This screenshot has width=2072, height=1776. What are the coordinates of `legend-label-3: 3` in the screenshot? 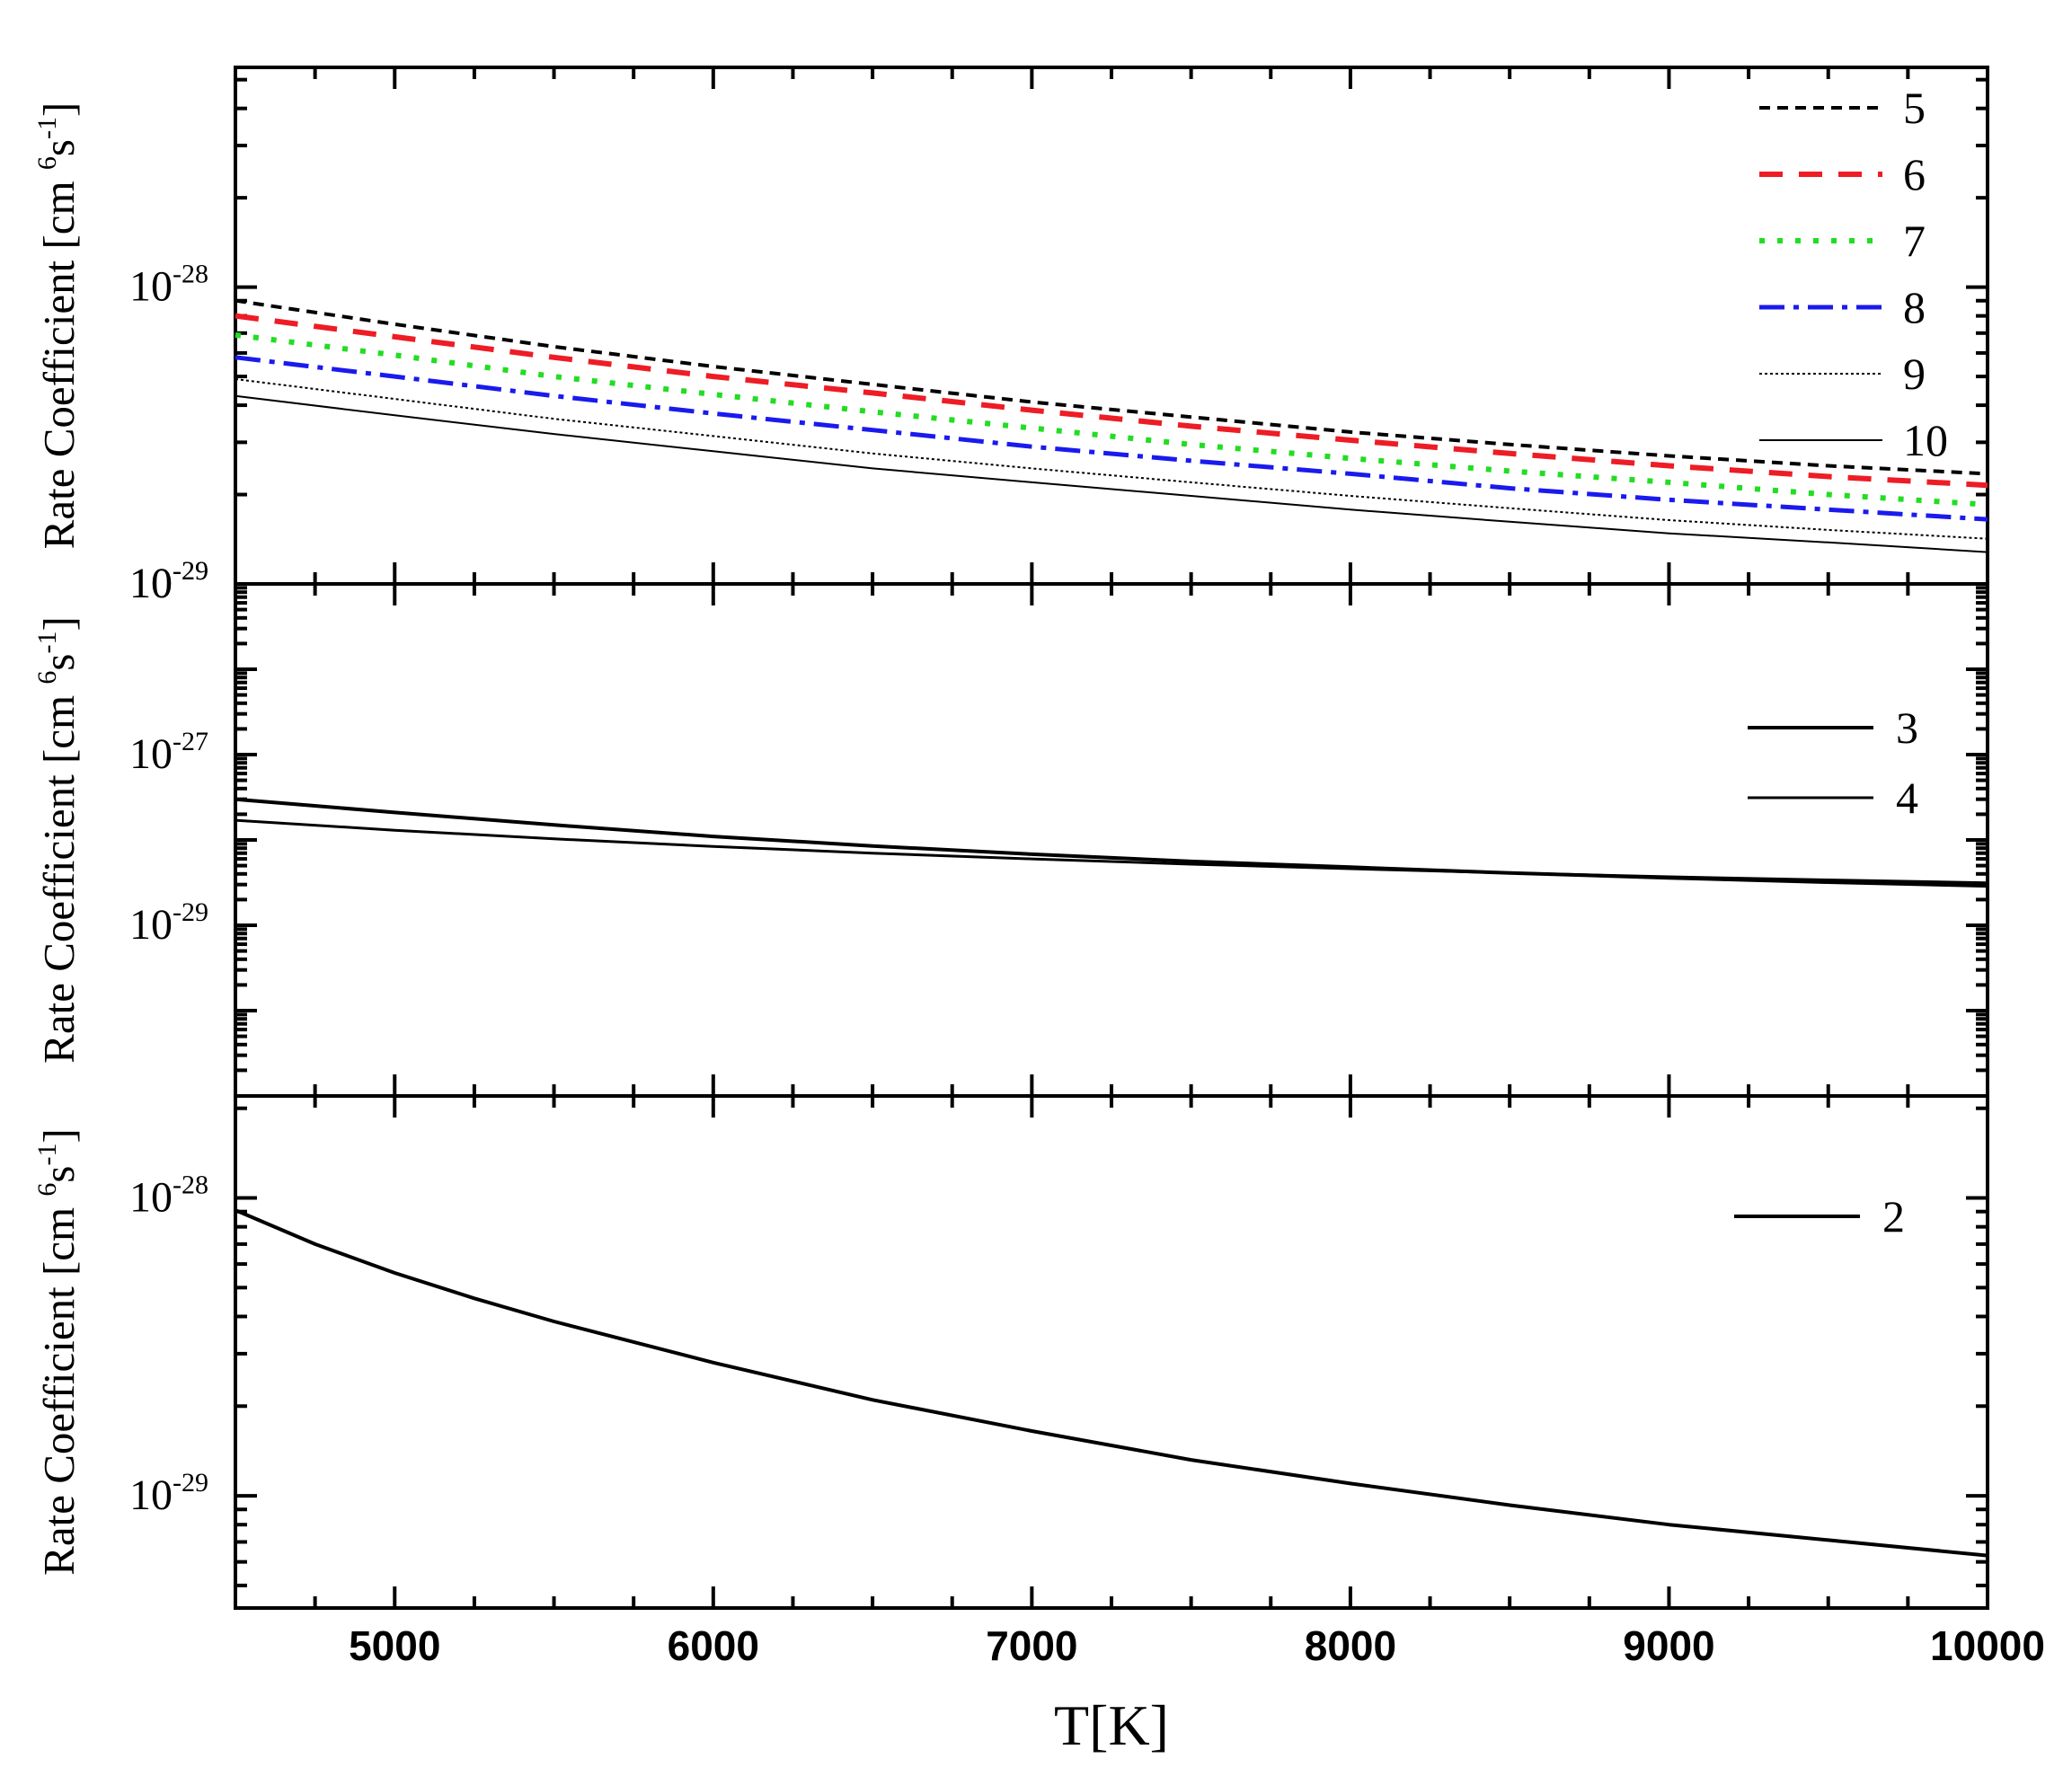 It's located at (1907, 727).